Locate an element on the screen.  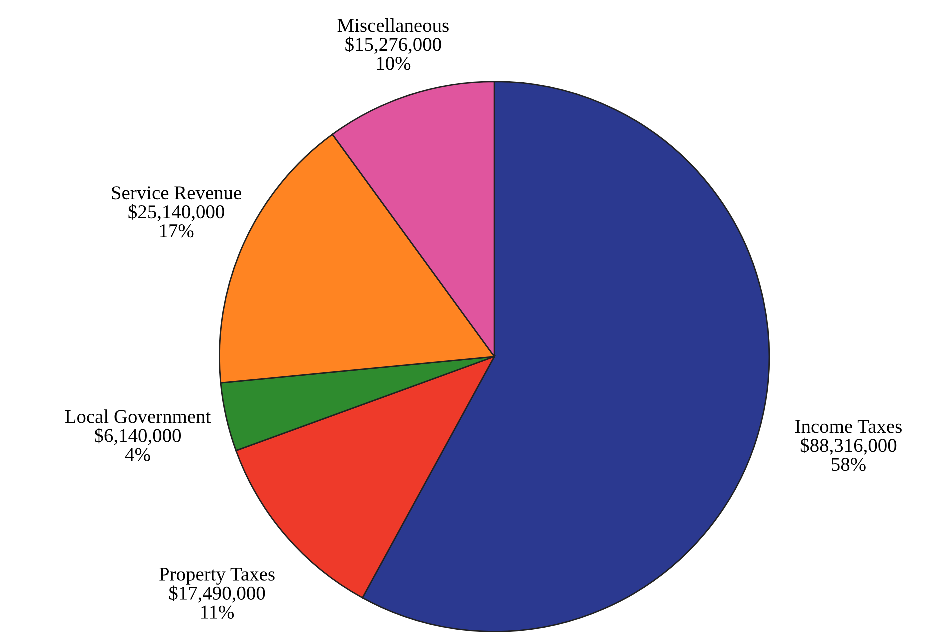
data-label: $17,490,000 11% is located at coordinates (217, 603).